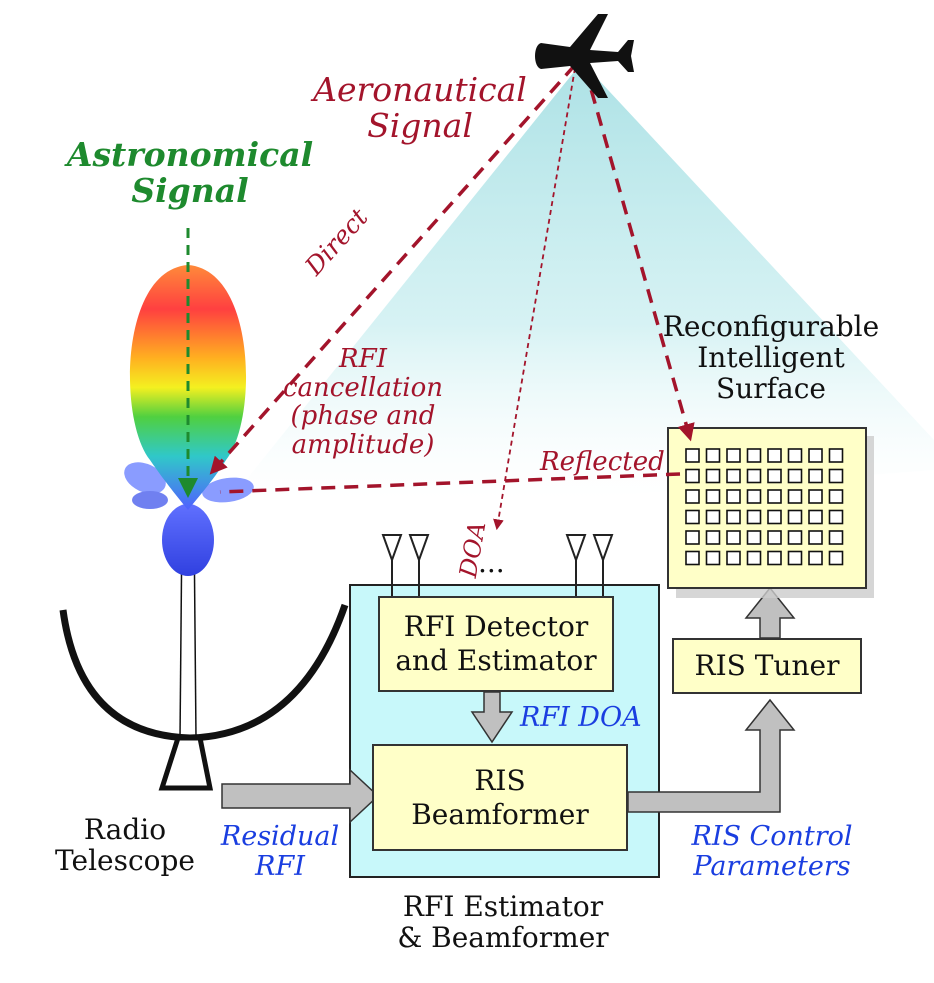 This screenshot has width=934, height=983. I want to click on ris-tuner-box: RIS Tuner, so click(767, 666).